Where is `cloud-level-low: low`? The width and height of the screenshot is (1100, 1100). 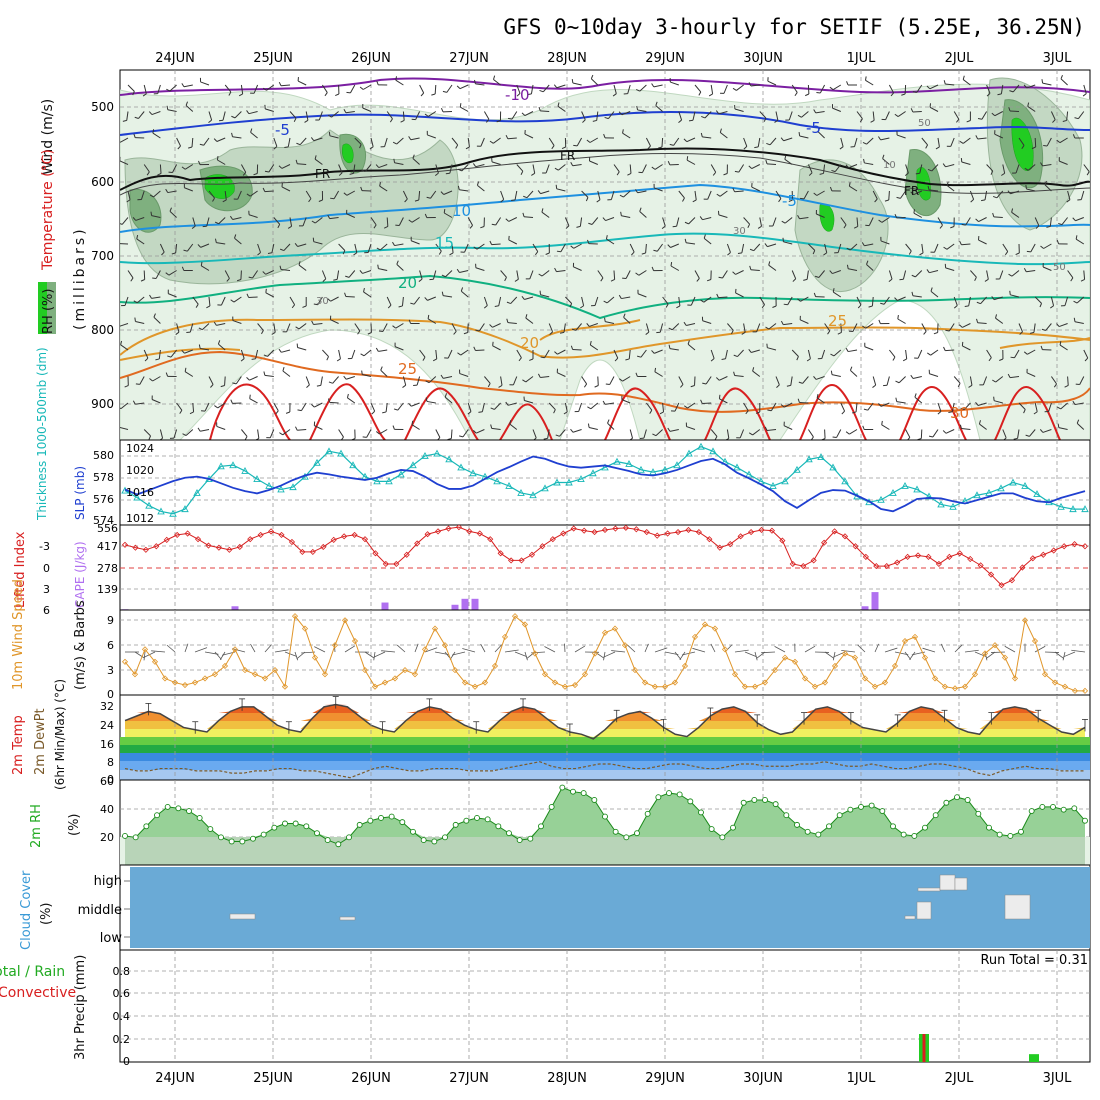 cloud-level-low: low is located at coordinates (111, 938).